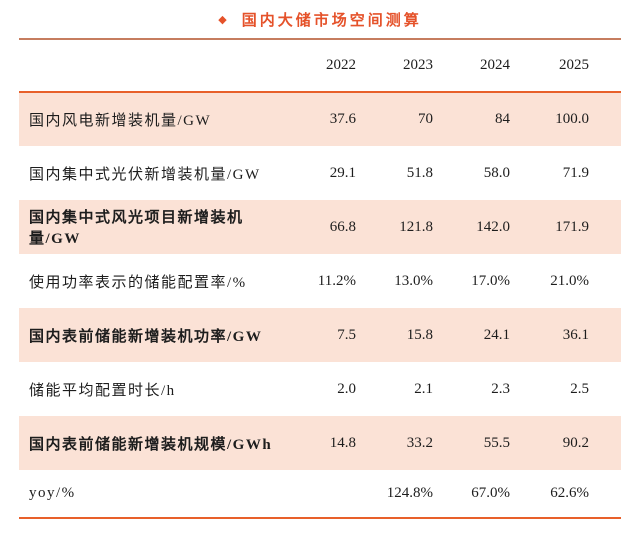 This screenshot has width=640, height=545. I want to click on cell-value: 66.8, so click(342, 226).